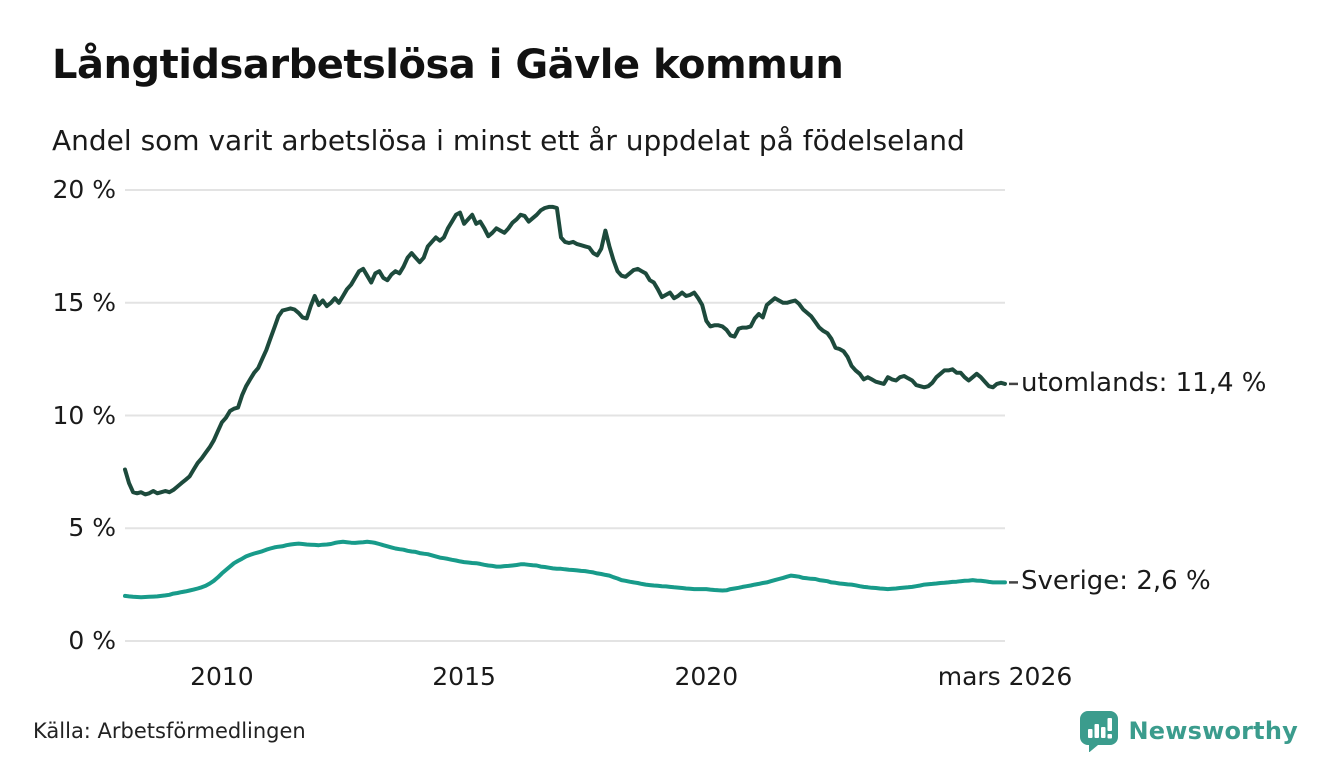  I want to click on x-axis-tick-2020: 2020, so click(706, 676).